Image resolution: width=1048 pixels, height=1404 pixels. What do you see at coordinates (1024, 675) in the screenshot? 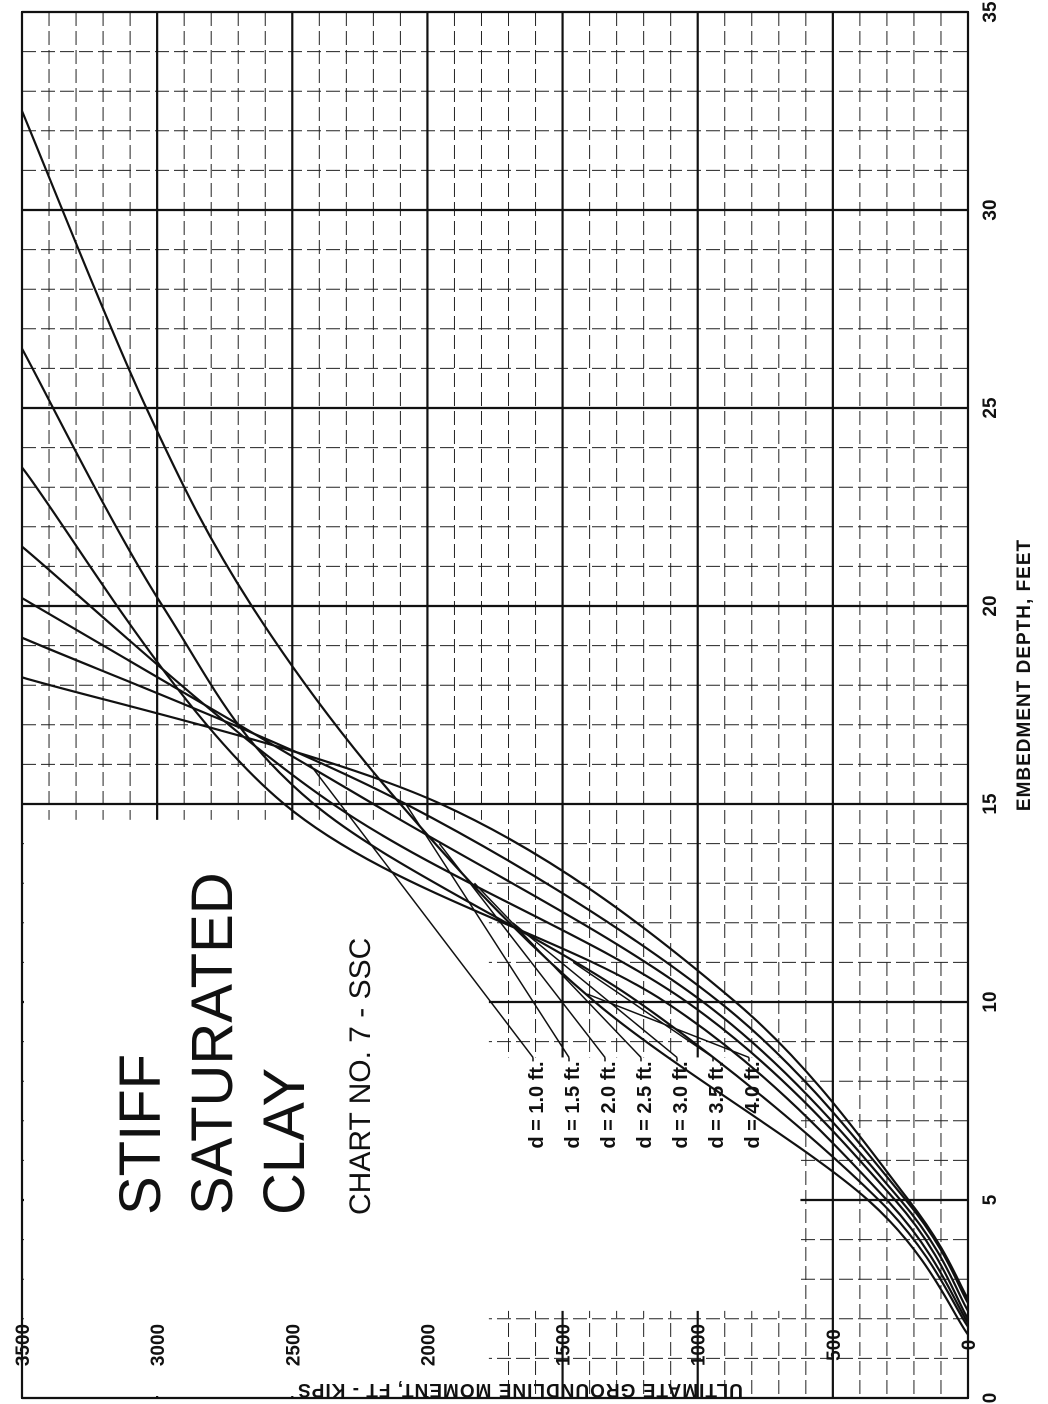
I see `x-axis-title: EMBEDMENT DEPTH, FEET` at bounding box center [1024, 675].